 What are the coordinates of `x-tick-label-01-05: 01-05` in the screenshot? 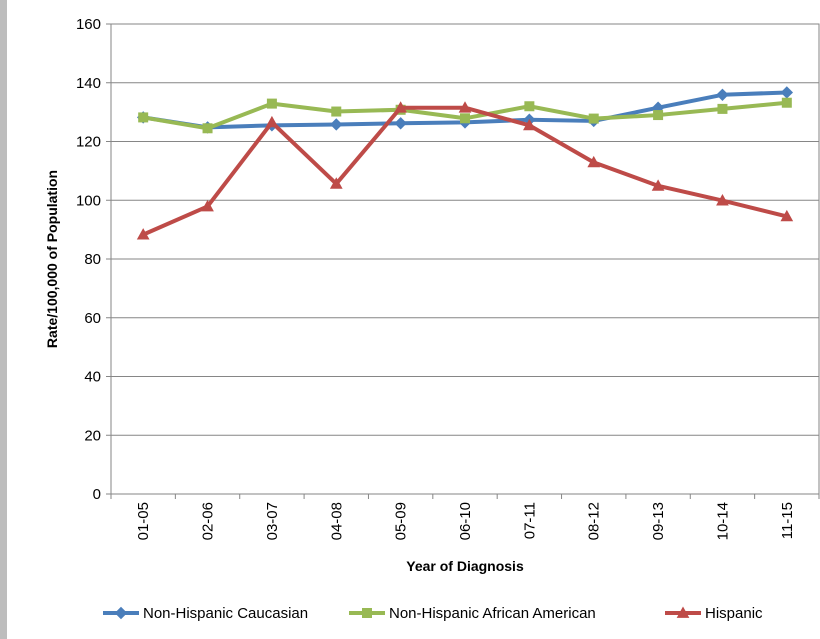 It's located at (143, 521).